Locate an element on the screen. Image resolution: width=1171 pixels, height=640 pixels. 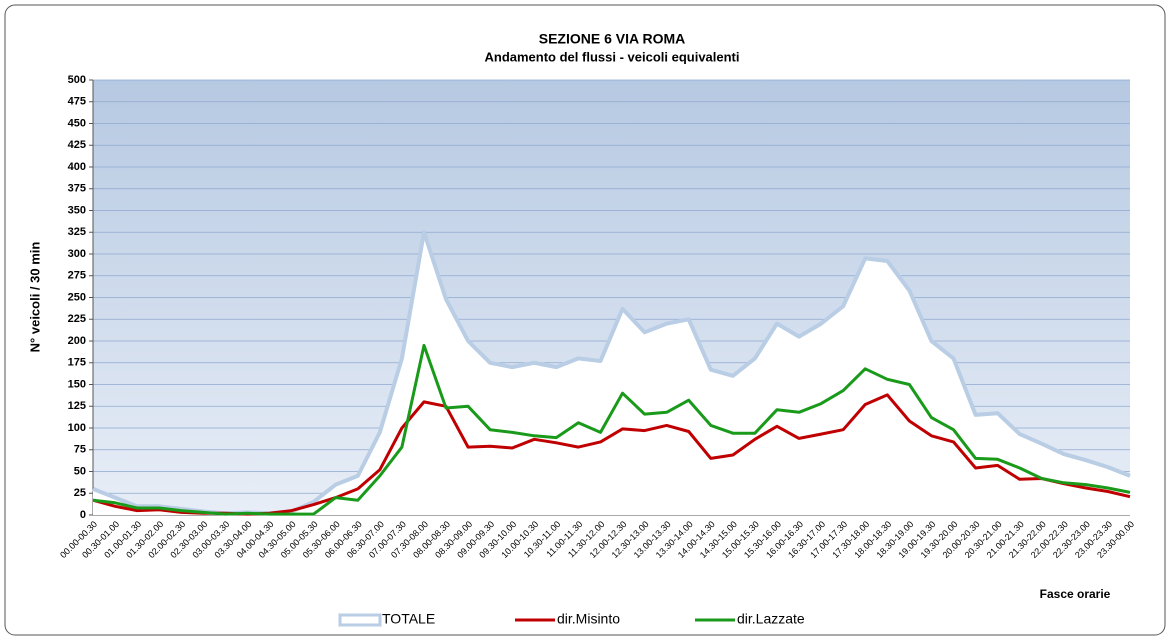
y-tick-label: 75 is located at coordinates (80, 450).